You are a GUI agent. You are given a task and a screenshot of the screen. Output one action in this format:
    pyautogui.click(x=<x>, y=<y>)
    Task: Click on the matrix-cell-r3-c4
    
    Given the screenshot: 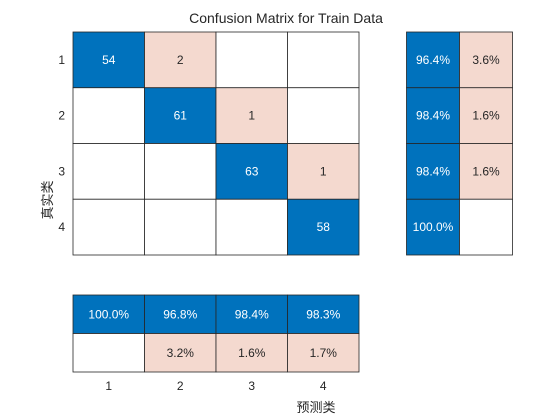 What is the action you would take?
    pyautogui.click(x=323, y=171)
    